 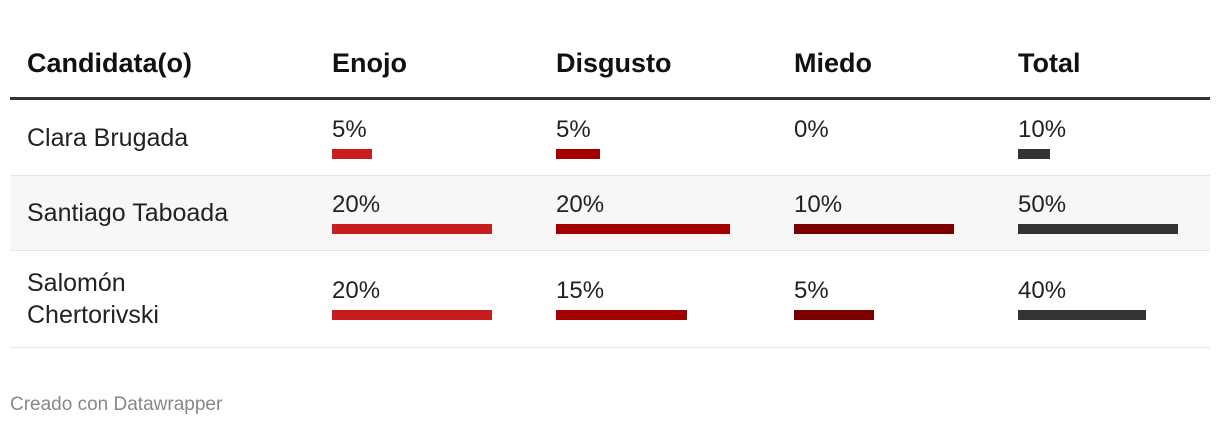 I want to click on value-cell: 15%, so click(x=621, y=299).